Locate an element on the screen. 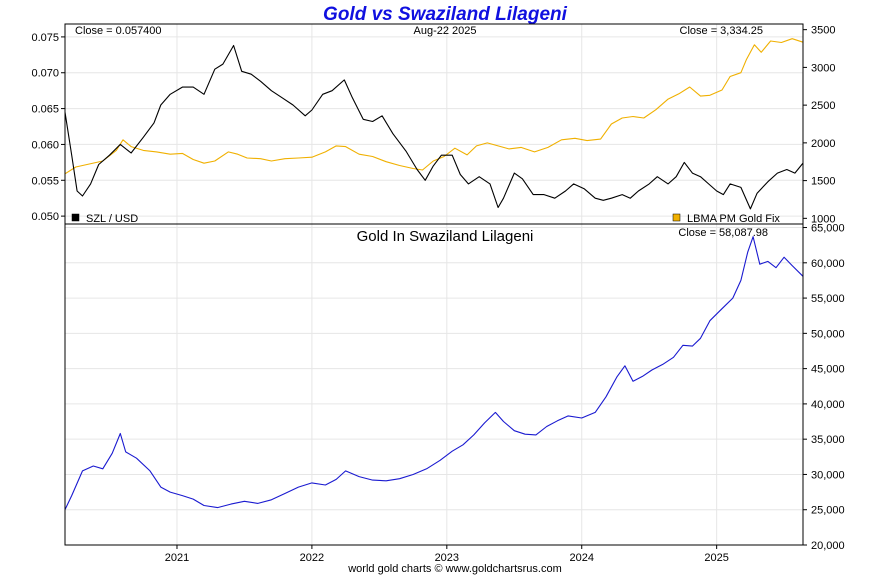 Image resolution: width=890 pixels, height=580 pixels. x-tick-label: 2024 is located at coordinates (581, 558).